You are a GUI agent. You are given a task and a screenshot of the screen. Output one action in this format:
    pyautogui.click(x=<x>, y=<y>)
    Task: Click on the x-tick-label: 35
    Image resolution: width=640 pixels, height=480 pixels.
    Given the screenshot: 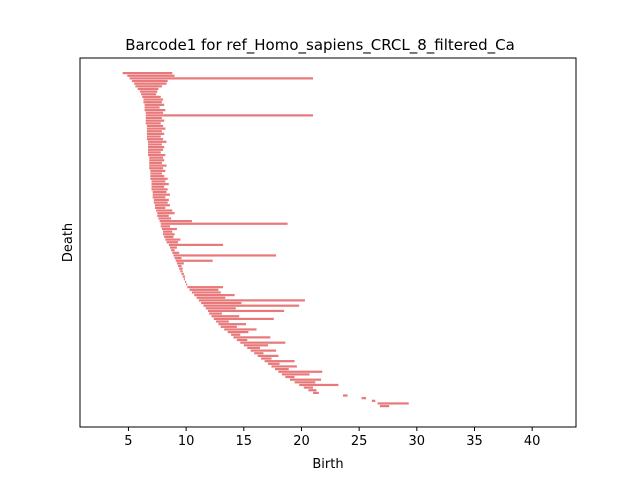 What is the action you would take?
    pyautogui.click(x=474, y=441)
    